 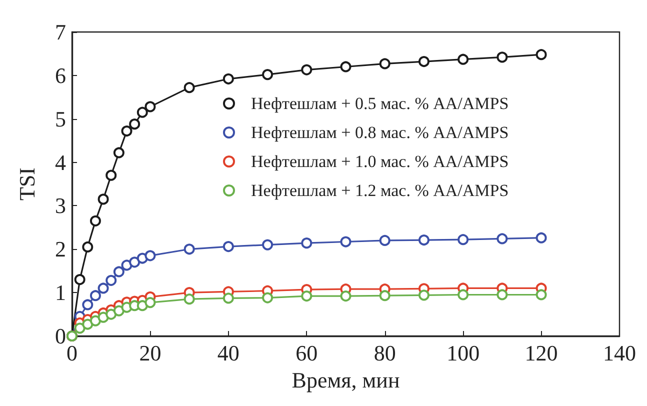 I want to click on y-tick-label: 7, so click(x=60, y=32).